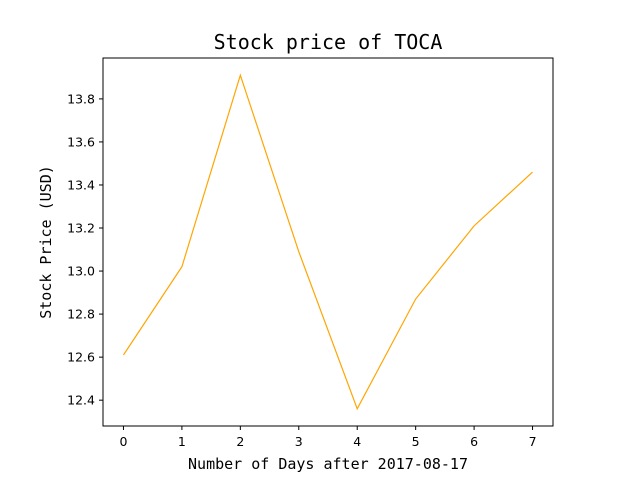 Image resolution: width=640 pixels, height=480 pixels. What do you see at coordinates (81, 314) in the screenshot?
I see `y-tick-label: 12.8` at bounding box center [81, 314].